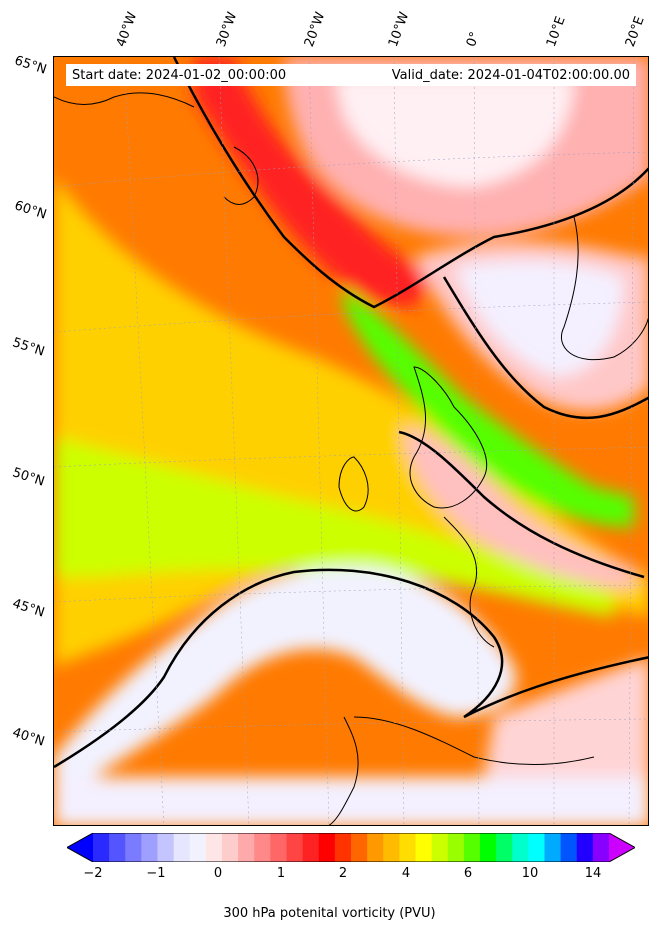 This screenshot has width=659, height=936. Describe the element at coordinates (468, 873) in the screenshot. I see `colorbar-tick-label: 6` at that location.